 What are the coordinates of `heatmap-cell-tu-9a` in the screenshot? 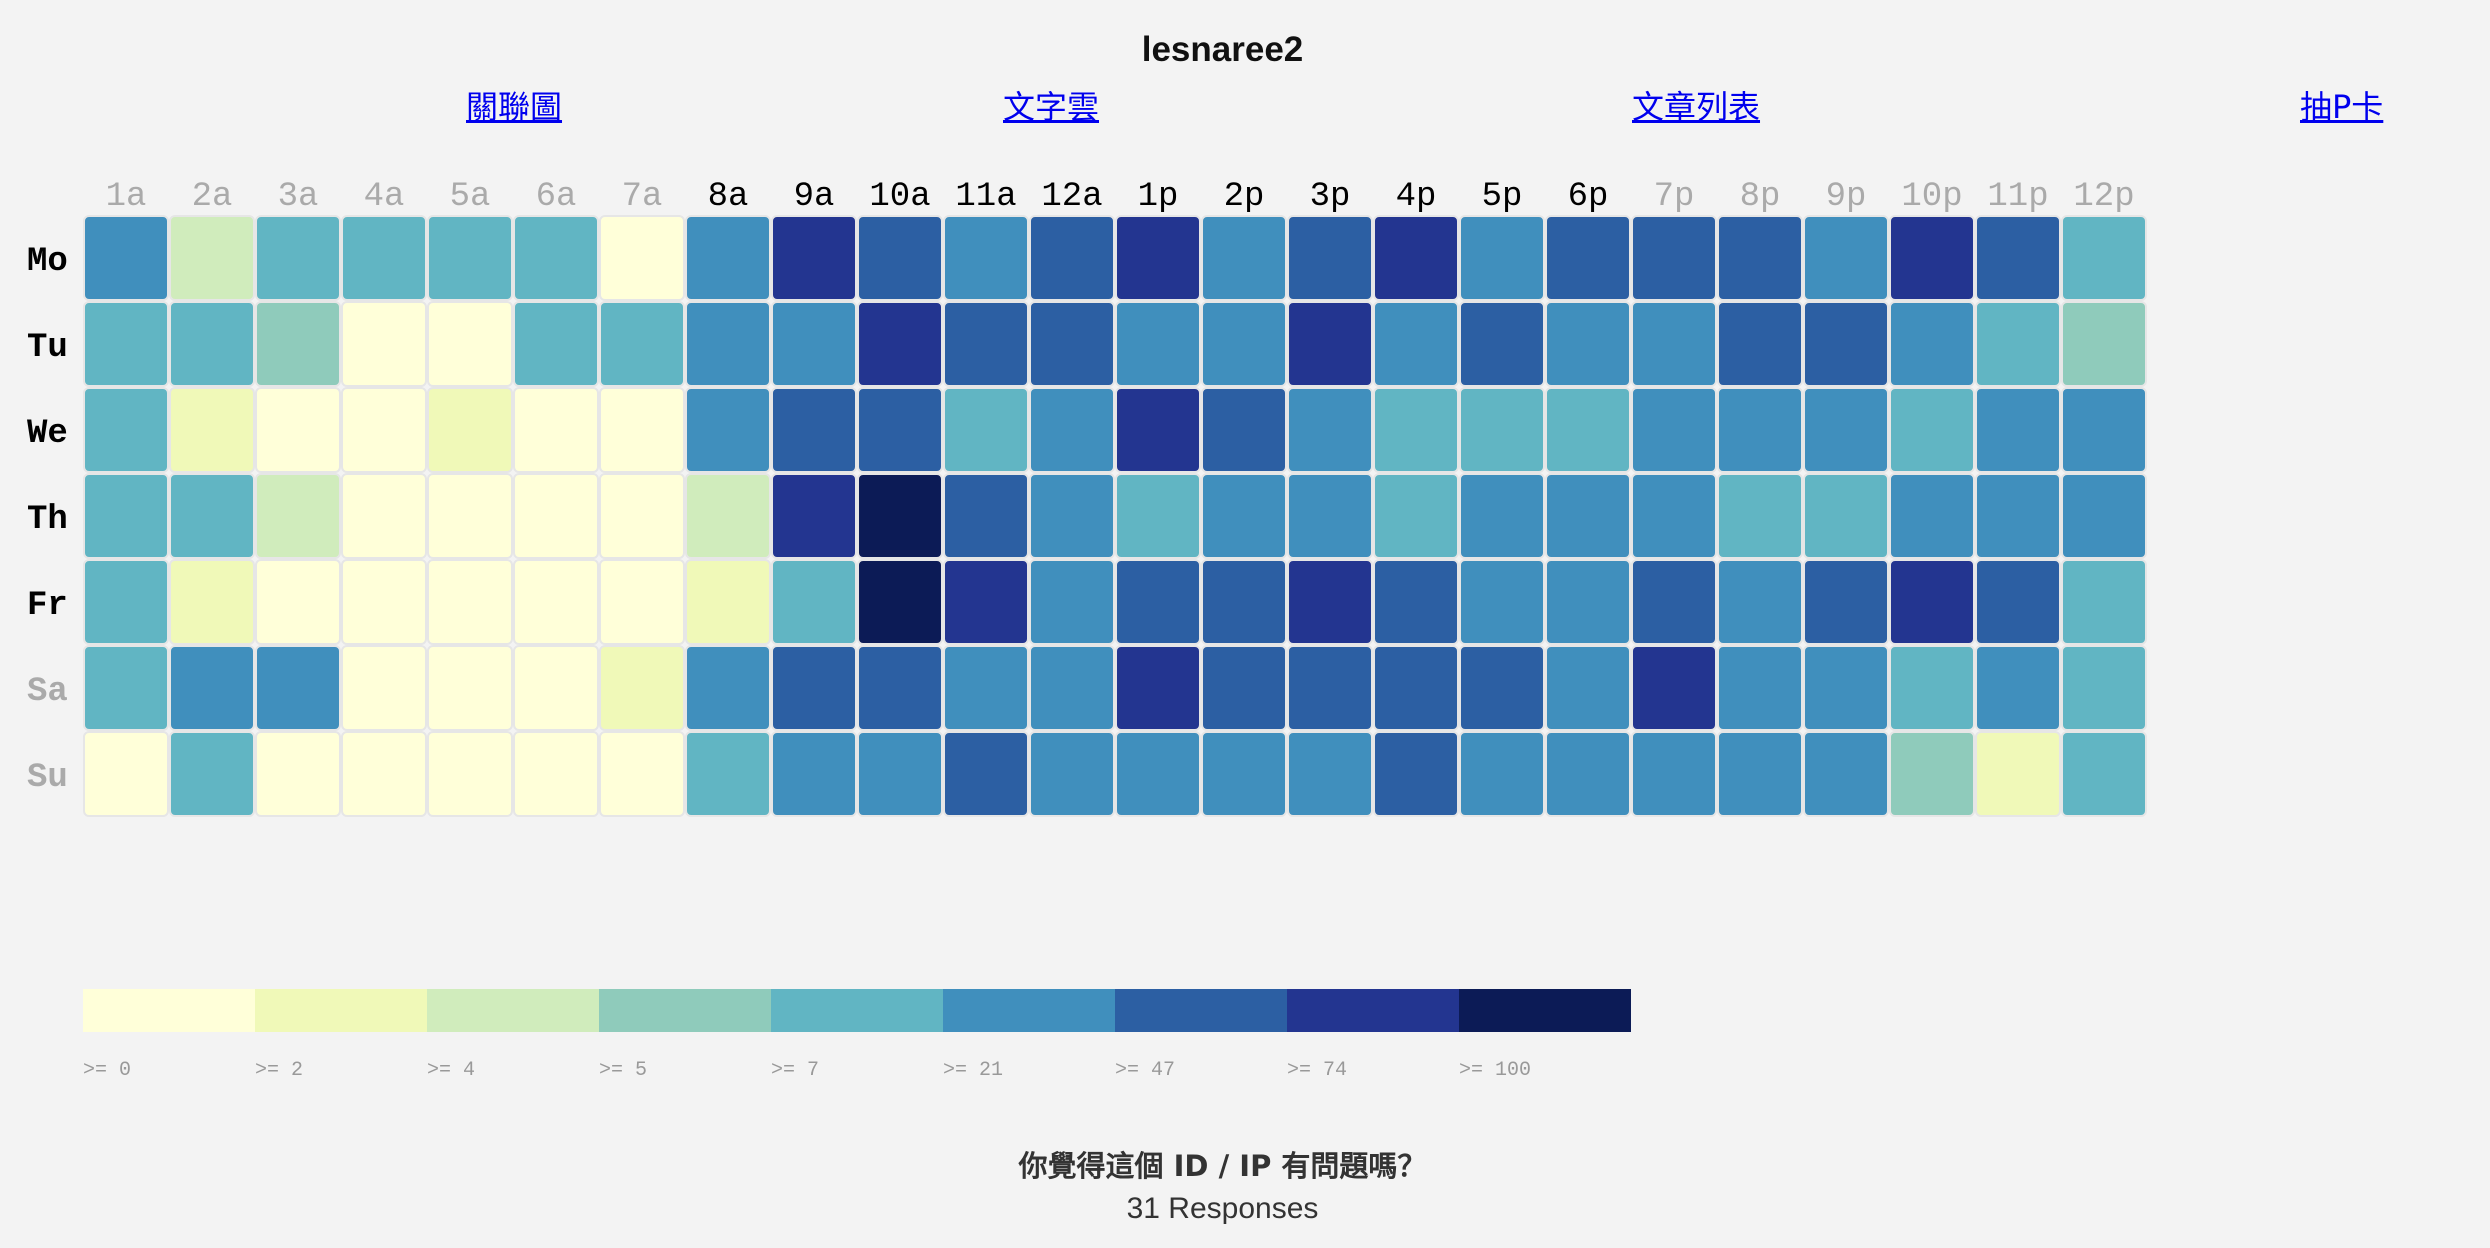 It's located at (814, 344).